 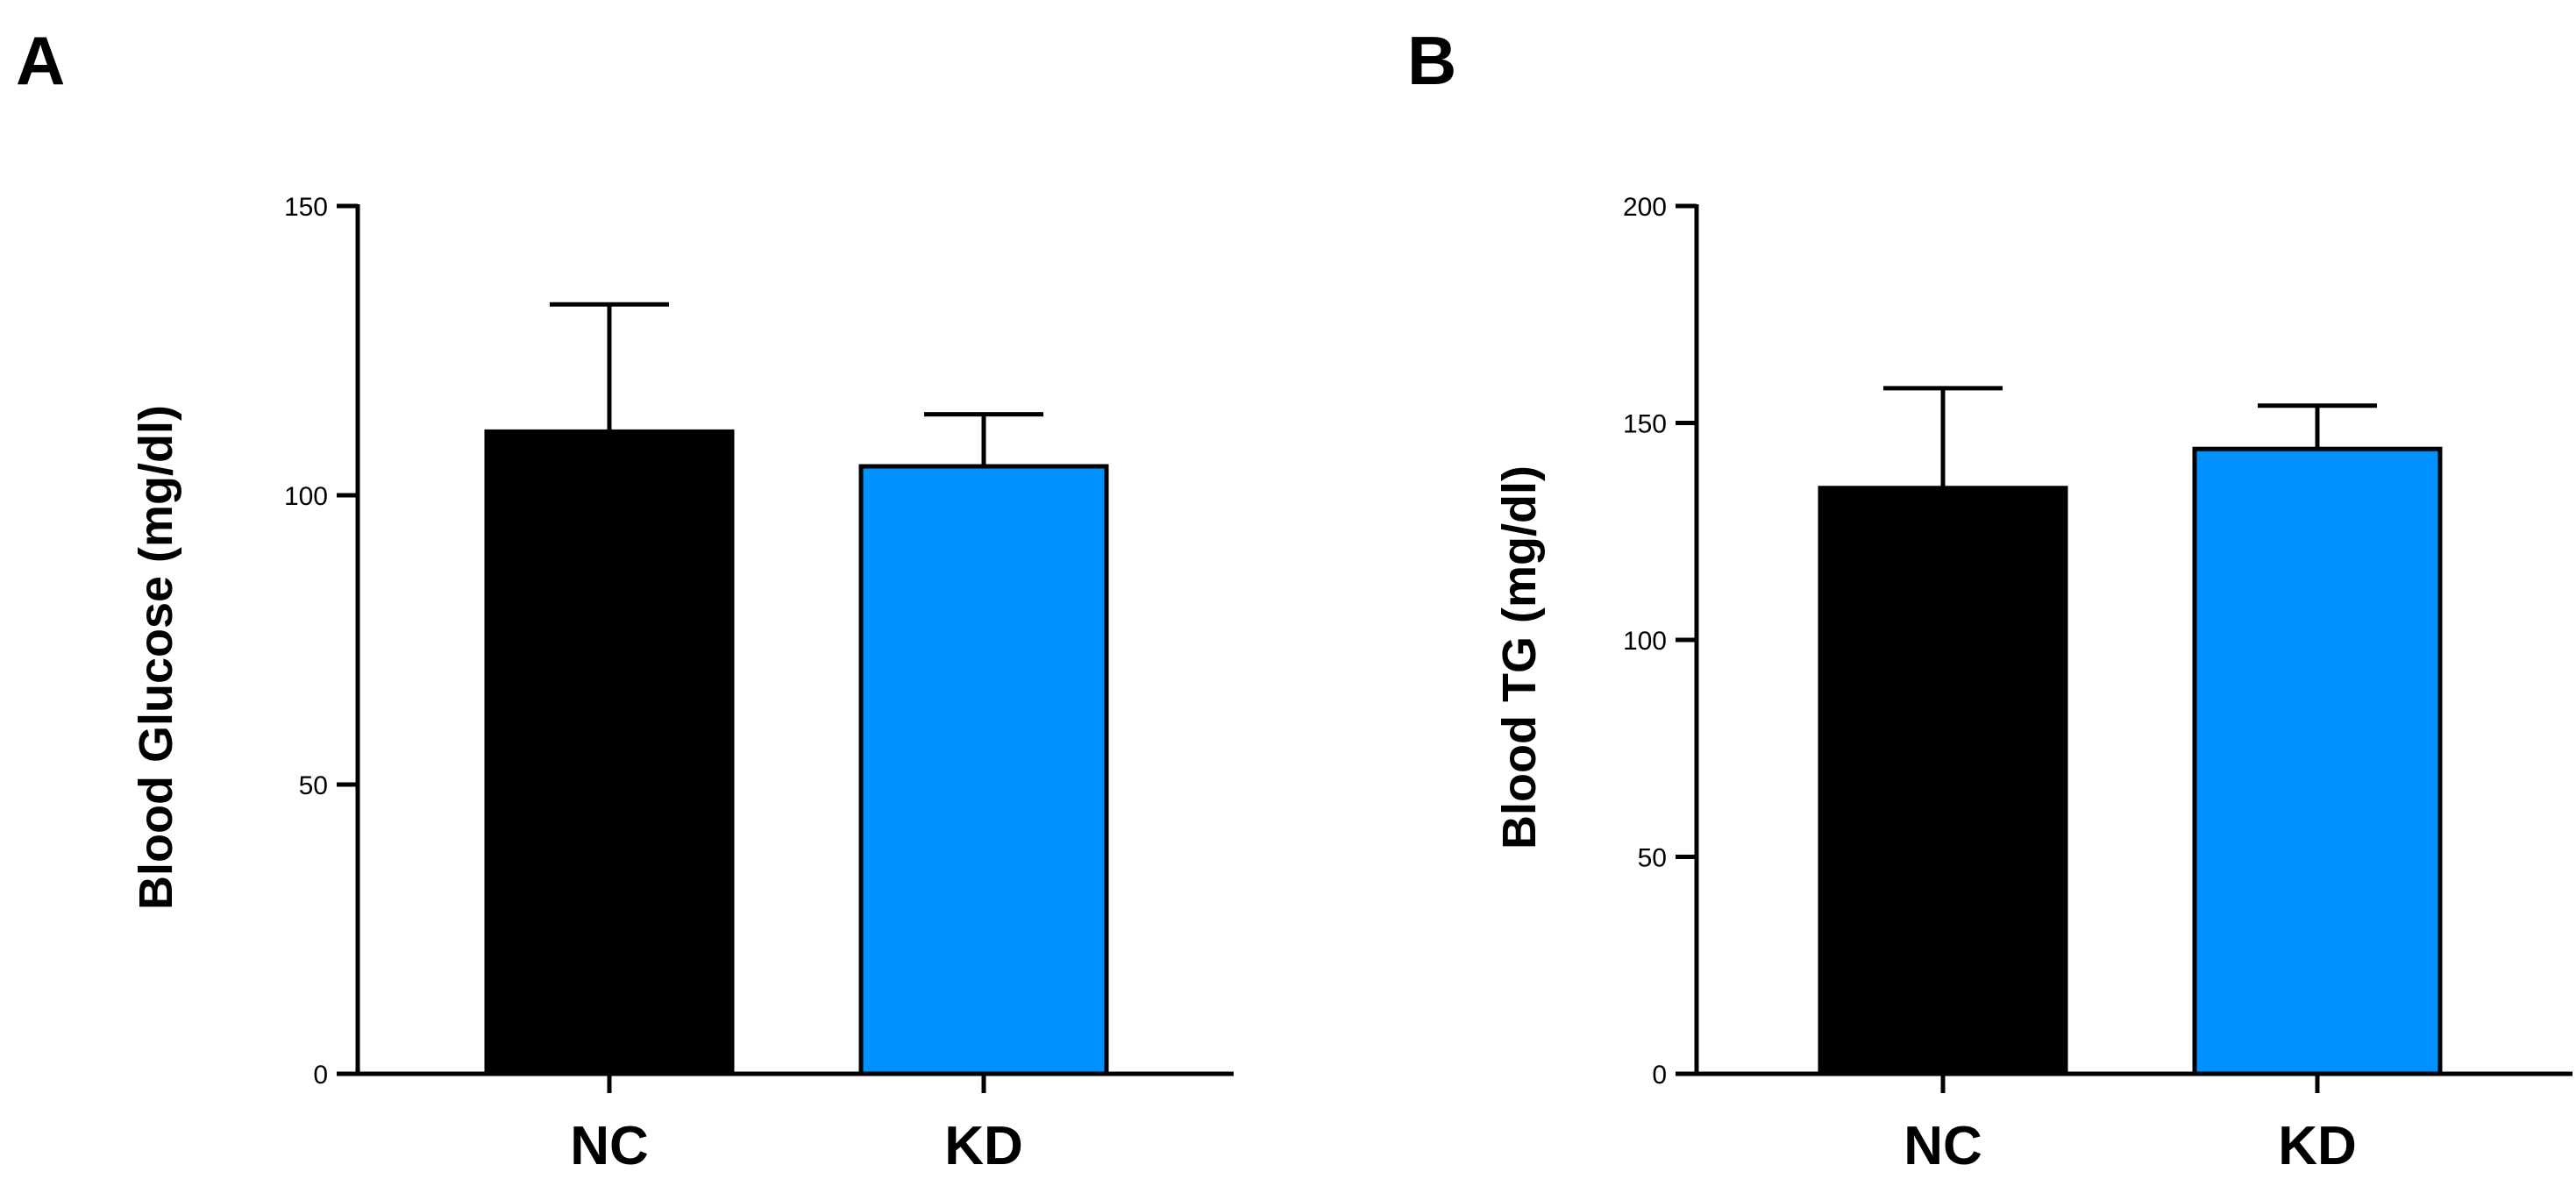 What do you see at coordinates (1645, 207) in the screenshot?
I see `y-tick-label-200: 200` at bounding box center [1645, 207].